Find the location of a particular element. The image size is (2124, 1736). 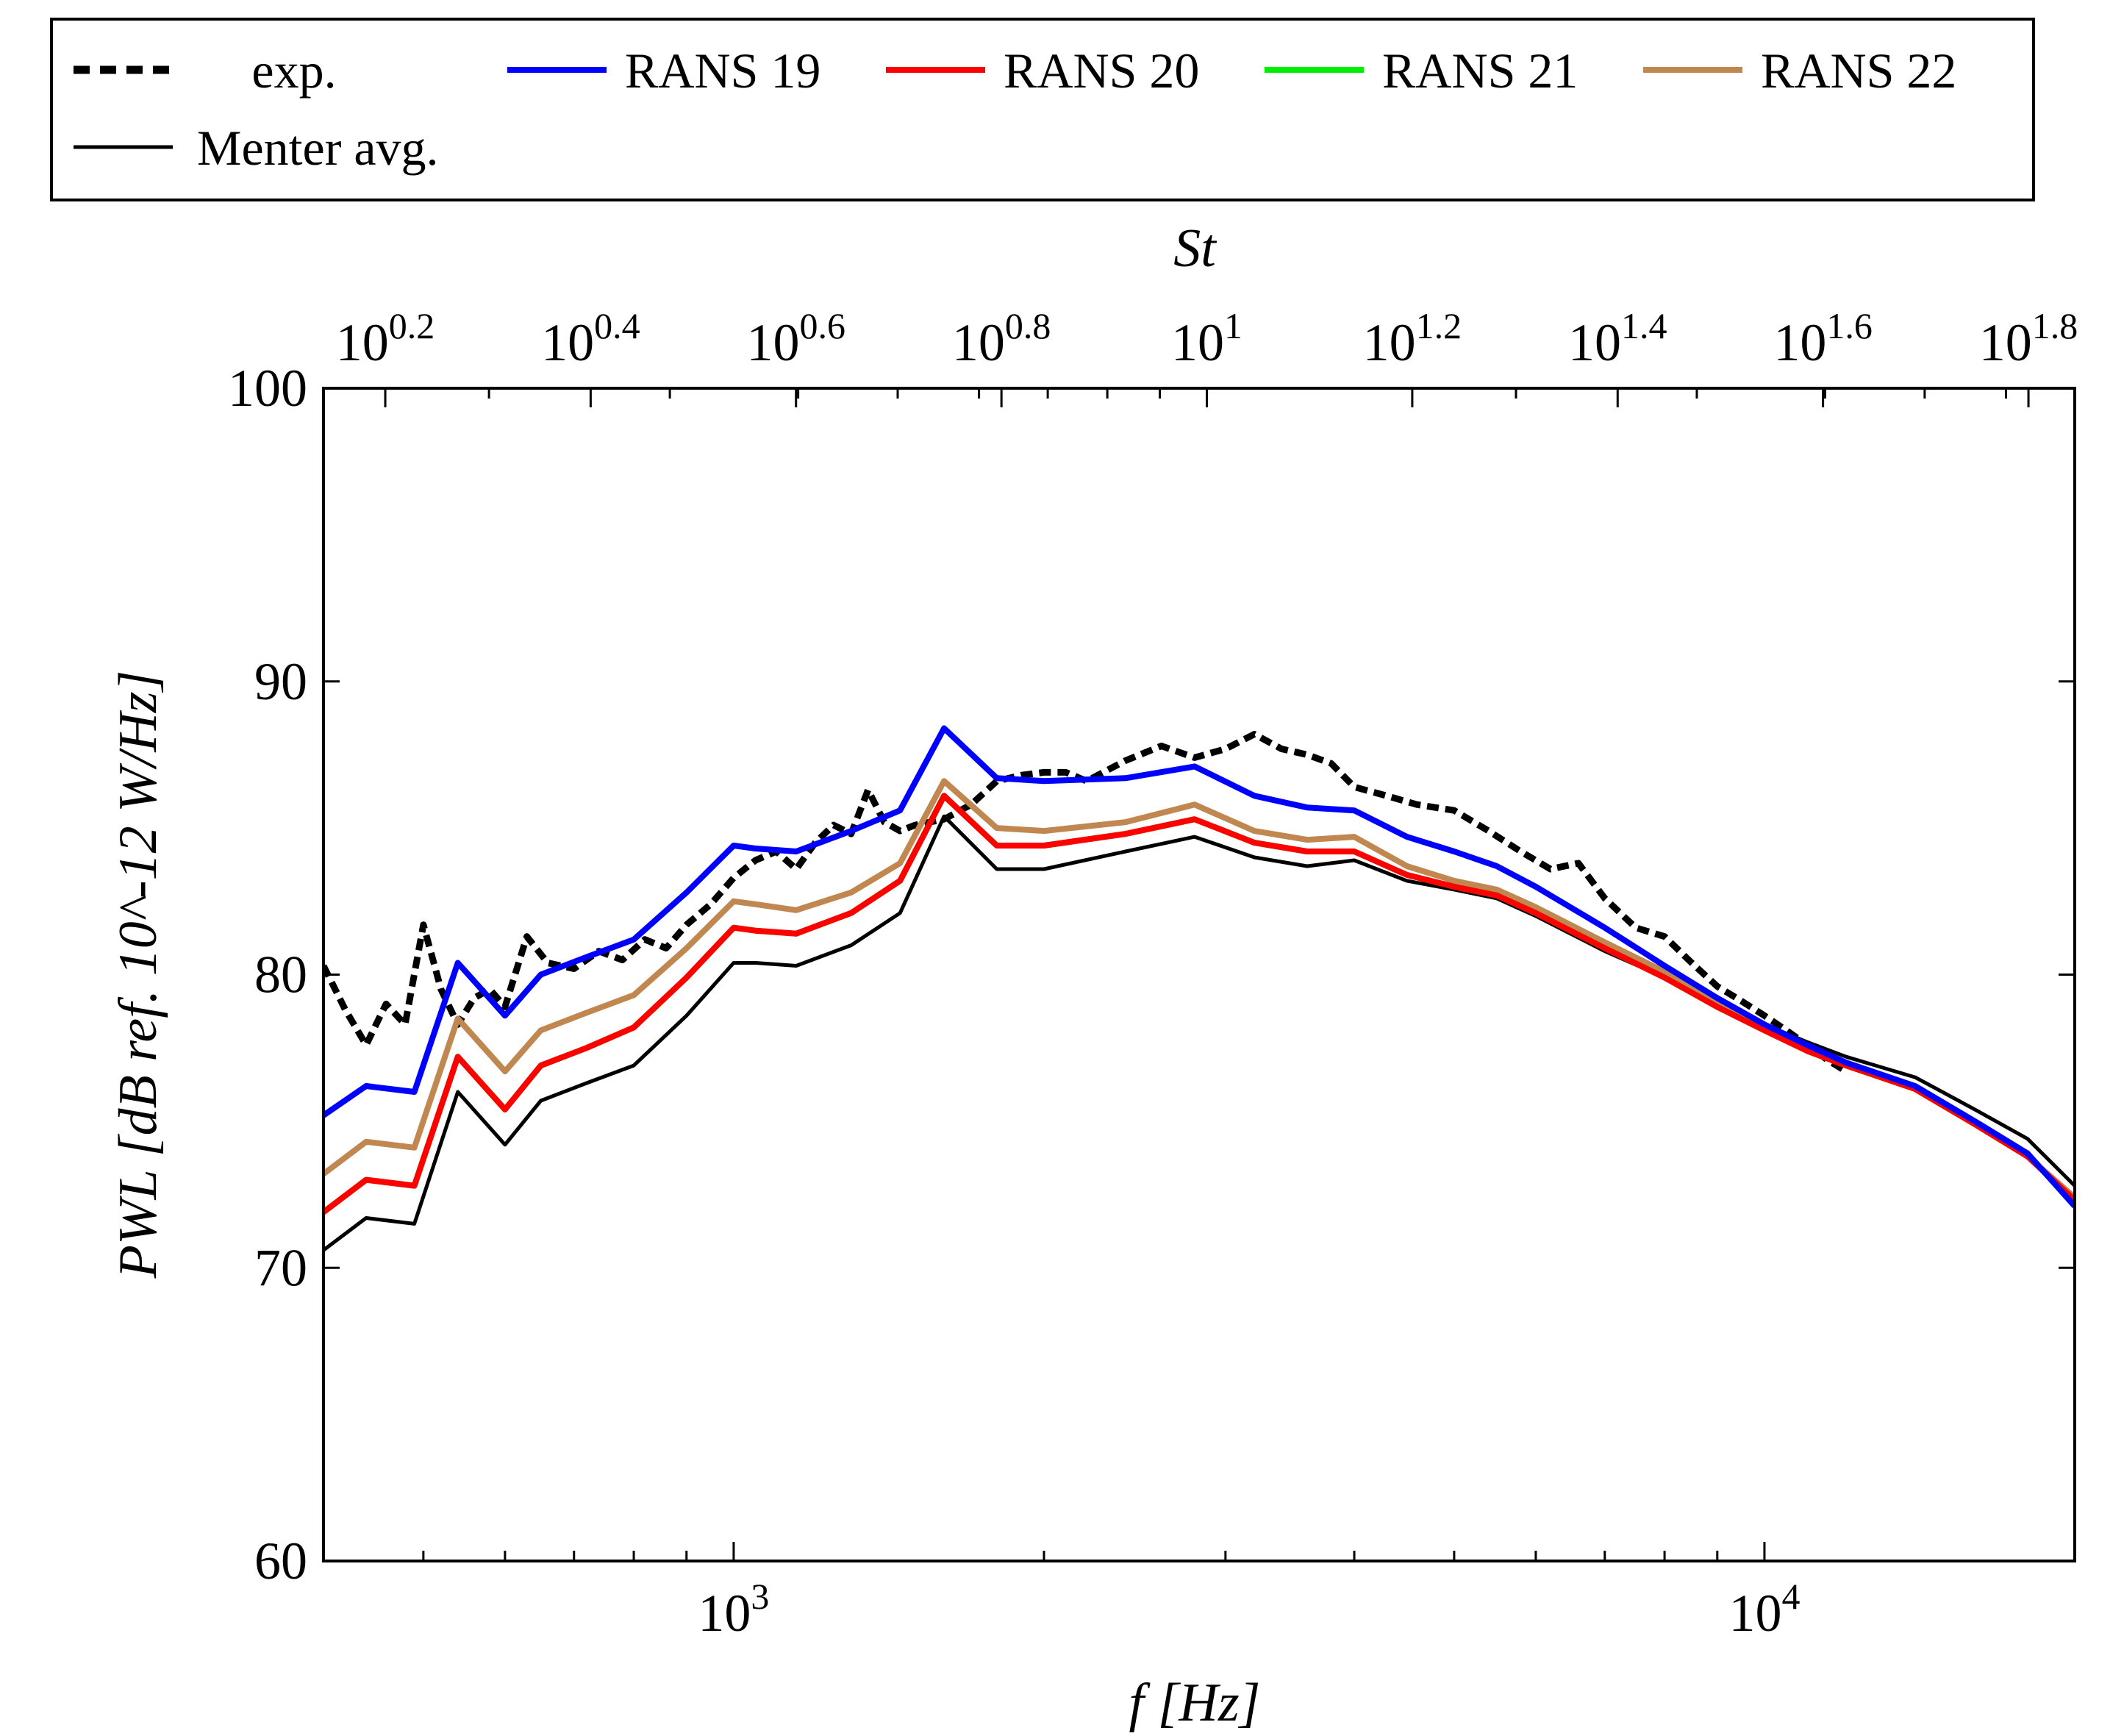

x-axis-title: f [Hz] is located at coordinates (1195, 1703).